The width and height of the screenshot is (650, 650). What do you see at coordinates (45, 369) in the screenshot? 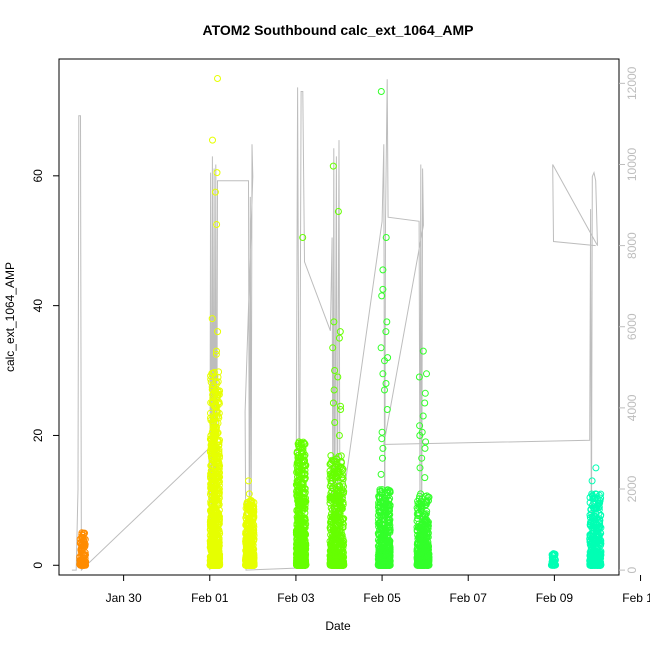
I see `y-axis-left: 0 20 40 60` at bounding box center [45, 369].